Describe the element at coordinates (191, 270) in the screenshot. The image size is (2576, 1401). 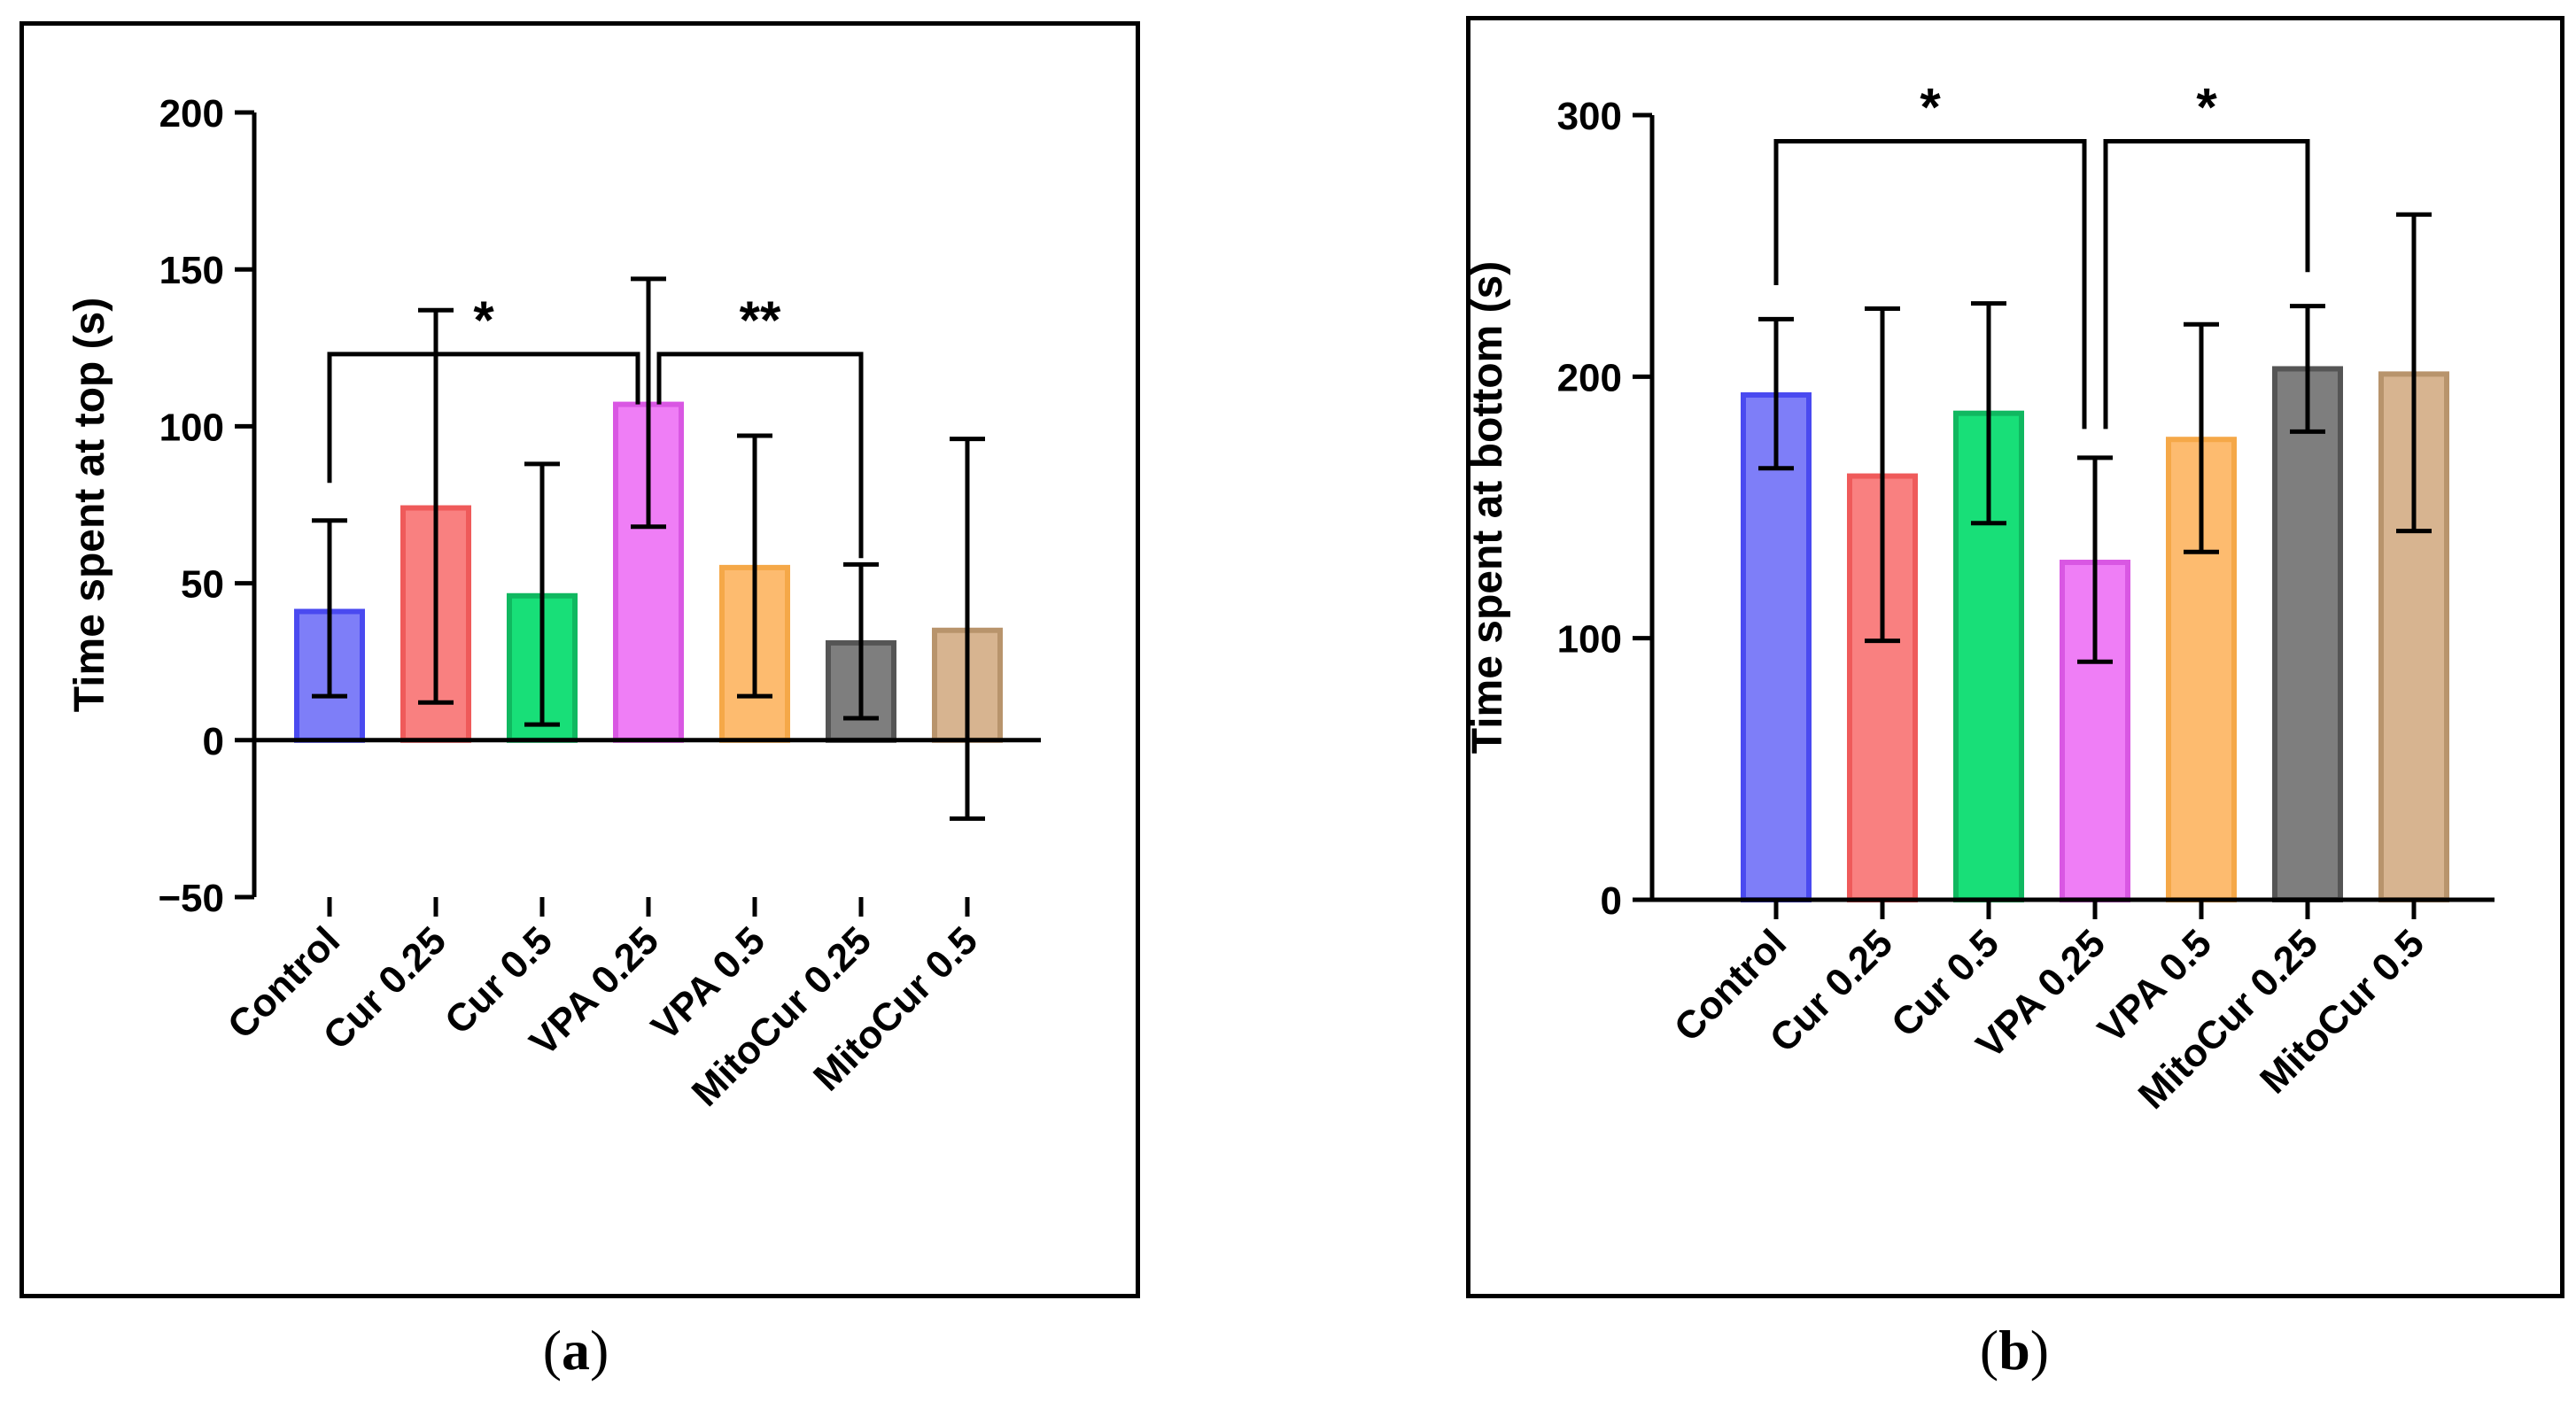
I see `y-tick-label: 150` at that location.